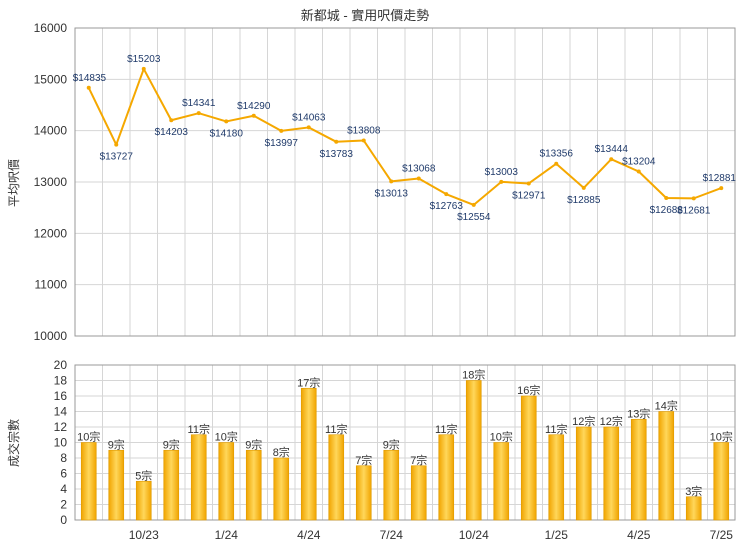 The height and width of the screenshot is (555, 740). What do you see at coordinates (720, 178) in the screenshot?
I see `price-data-label: $12881` at bounding box center [720, 178].